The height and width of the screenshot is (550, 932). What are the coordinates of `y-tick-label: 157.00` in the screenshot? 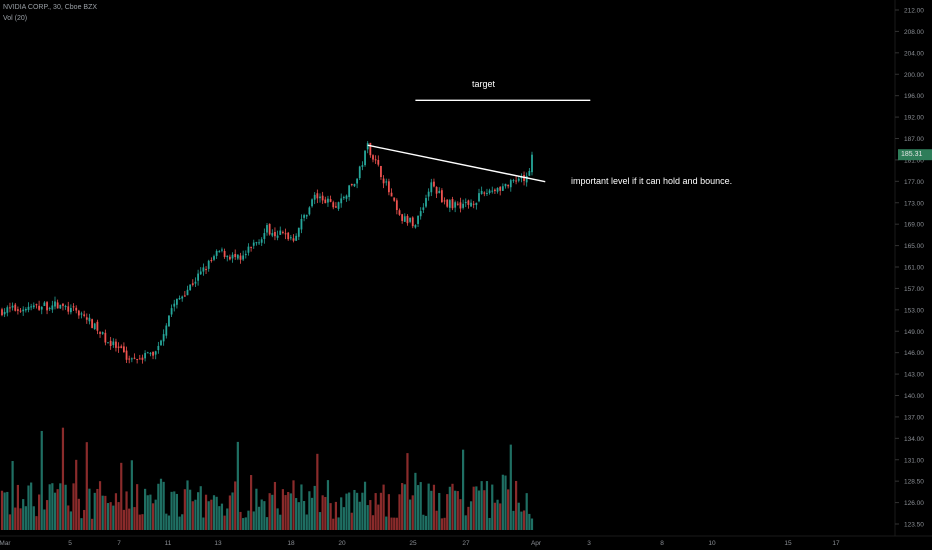 It's located at (914, 289).